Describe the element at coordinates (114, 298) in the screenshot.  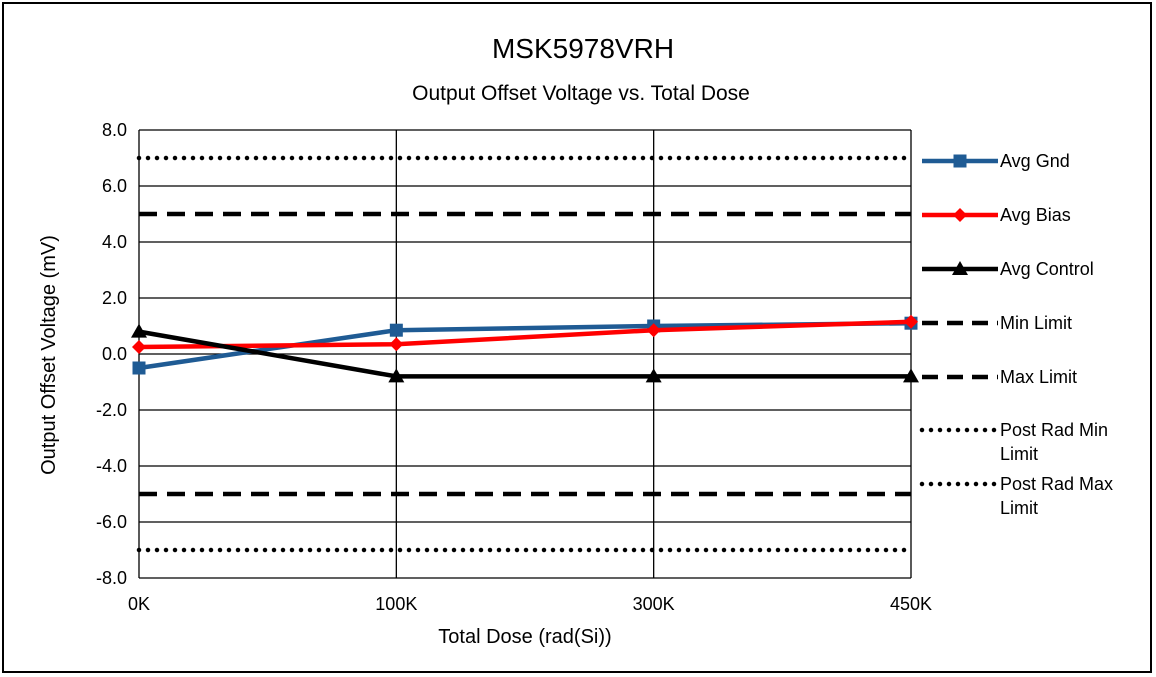
I see `y-tick-label: 2.0` at that location.